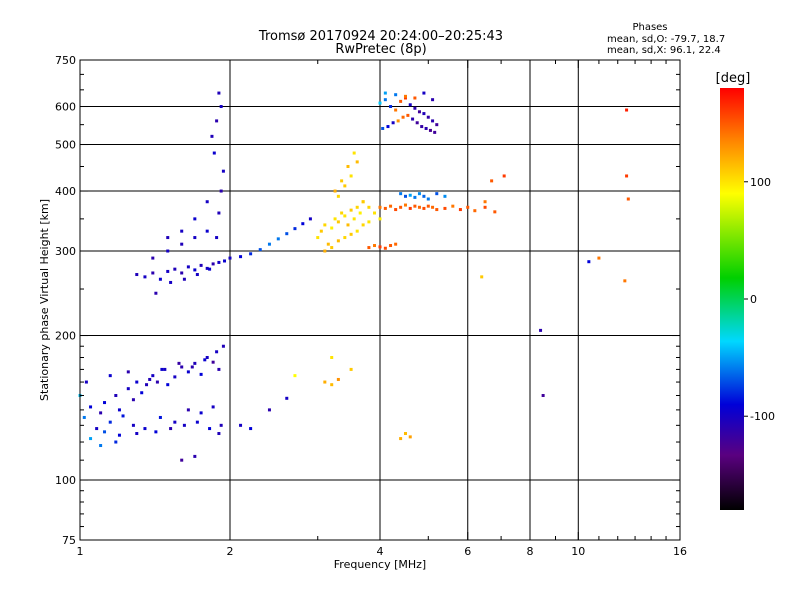 The height and width of the screenshot is (600, 800). What do you see at coordinates (733, 78) in the screenshot?
I see `colorbar-label: [deg]` at bounding box center [733, 78].